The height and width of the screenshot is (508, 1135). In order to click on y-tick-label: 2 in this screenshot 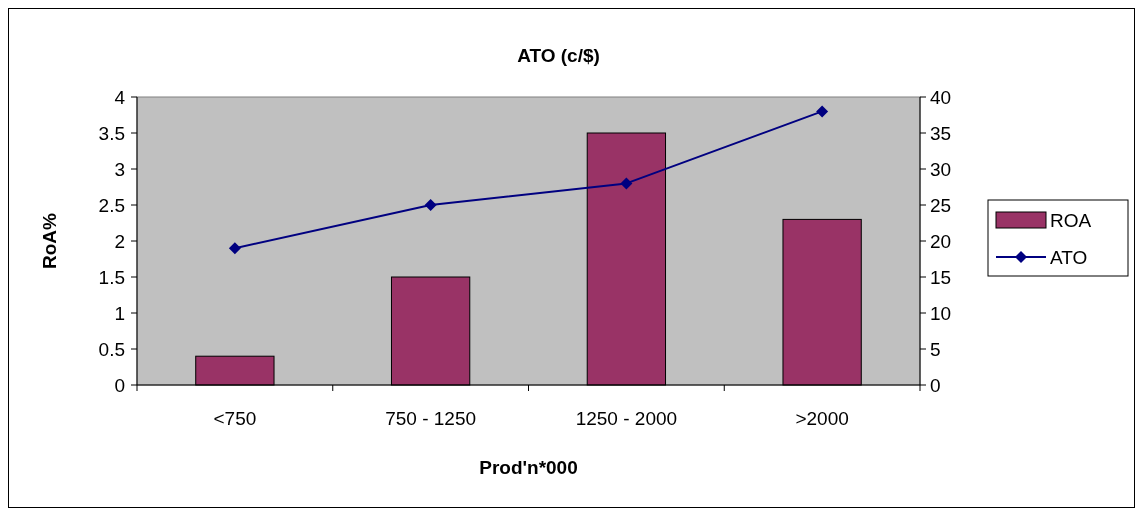, I will do `click(119, 241)`.